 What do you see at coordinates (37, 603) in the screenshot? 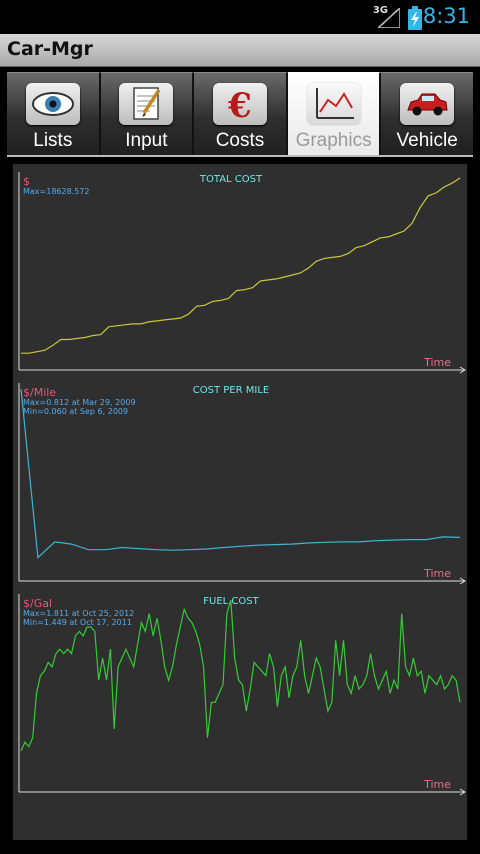
I see `chart-3-ylabel: $/Gal` at bounding box center [37, 603].